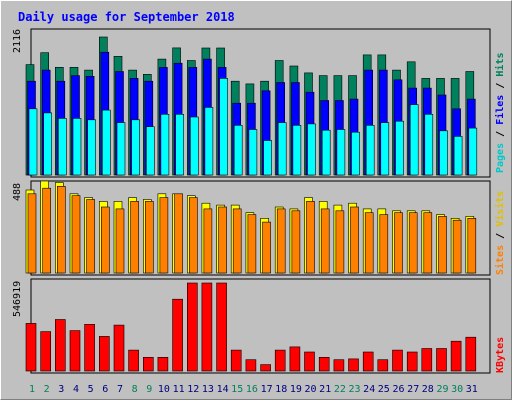 The width and height of the screenshot is (512, 404). I want to click on legend-visits: Visits, so click(500, 209).